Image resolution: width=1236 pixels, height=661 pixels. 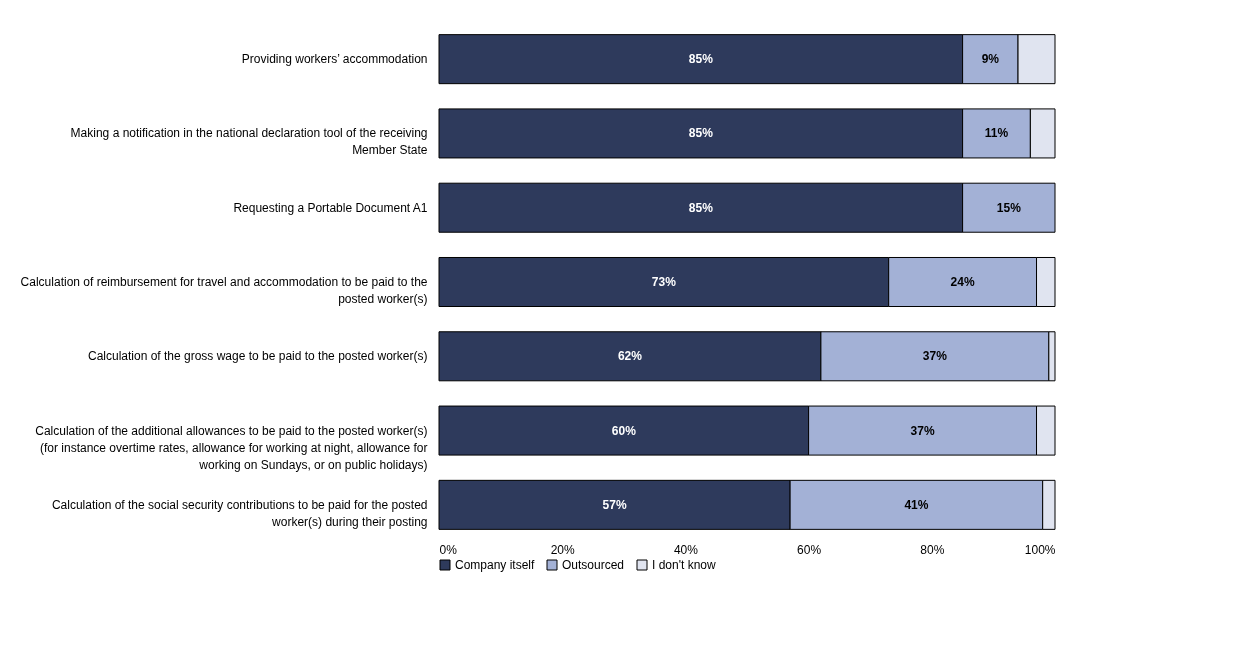 I want to click on data-label: 62%, so click(x=630, y=356).